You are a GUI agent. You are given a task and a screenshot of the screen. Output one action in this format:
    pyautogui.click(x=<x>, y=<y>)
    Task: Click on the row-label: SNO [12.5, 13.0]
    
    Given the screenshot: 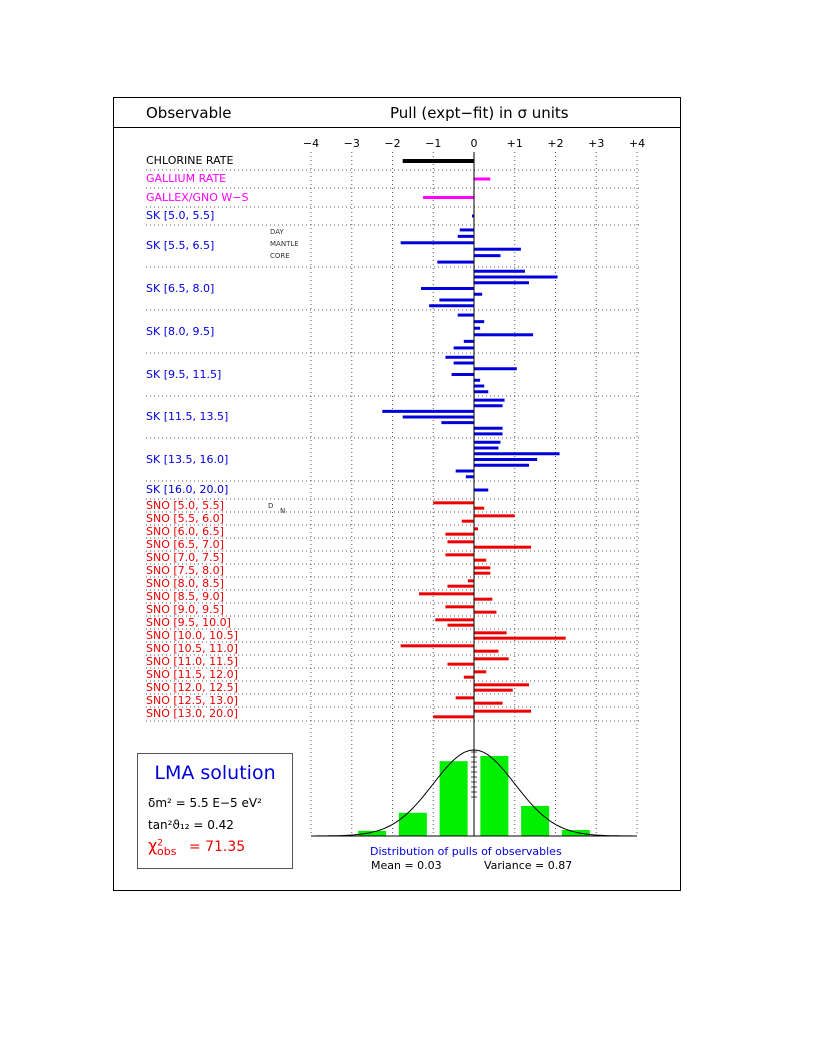 What is the action you would take?
    pyautogui.click(x=192, y=700)
    